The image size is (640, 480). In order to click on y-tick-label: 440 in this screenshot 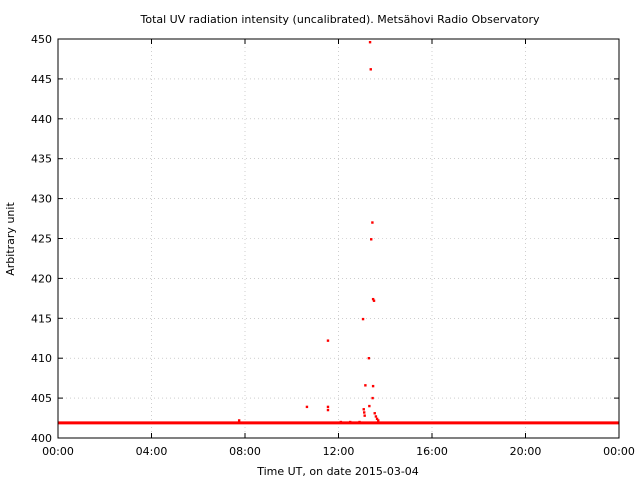, I will do `click(41, 119)`.